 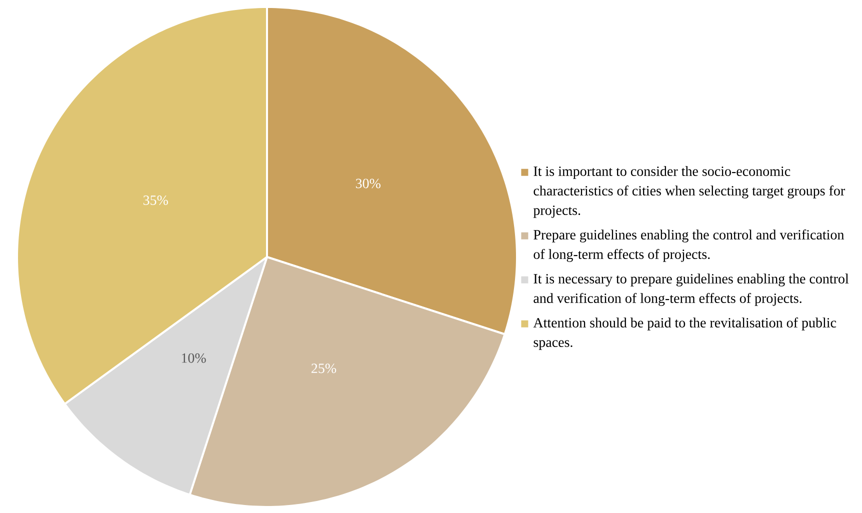 What do you see at coordinates (689, 192) in the screenshot?
I see `legend-label: It is important to consider the socio-economic characteristics of cities when selecting target groups for projects.` at bounding box center [689, 192].